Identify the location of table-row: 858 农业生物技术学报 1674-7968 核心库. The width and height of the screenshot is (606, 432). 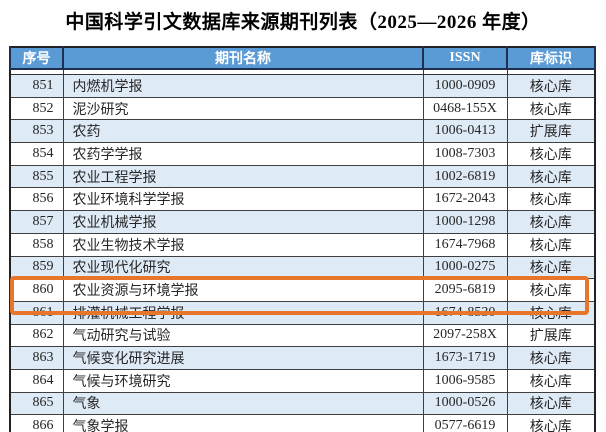
(302, 244).